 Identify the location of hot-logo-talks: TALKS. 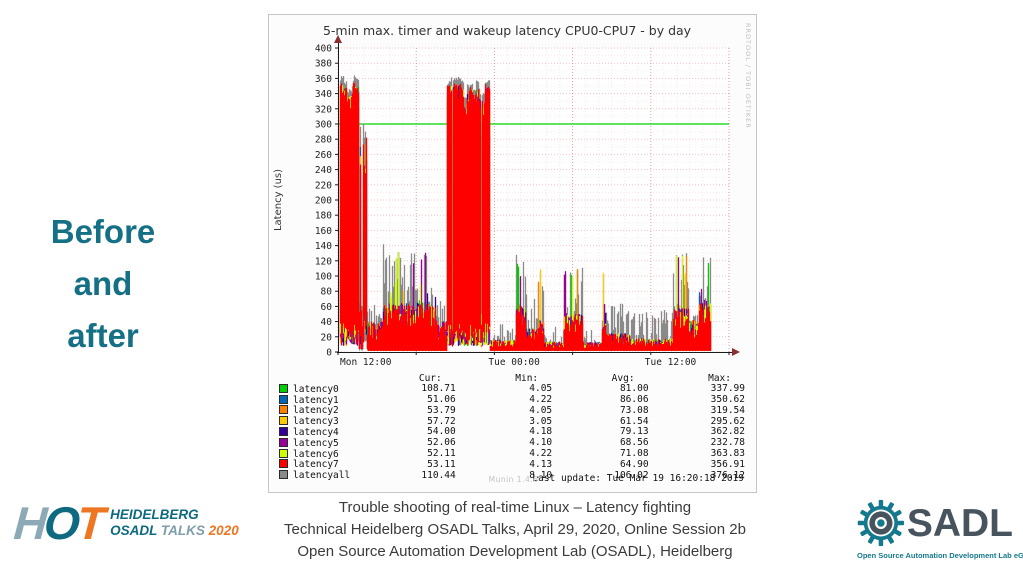
(182, 530).